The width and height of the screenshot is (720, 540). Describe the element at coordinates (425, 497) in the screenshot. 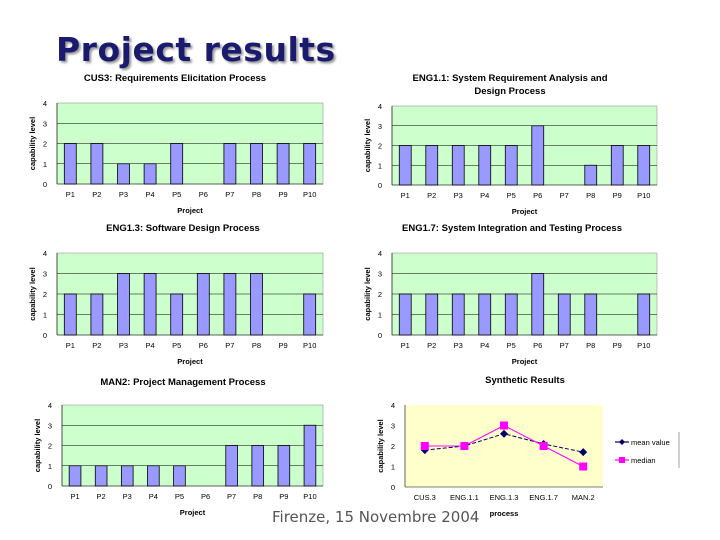

I see `x-tick-label: CUS.3` at that location.